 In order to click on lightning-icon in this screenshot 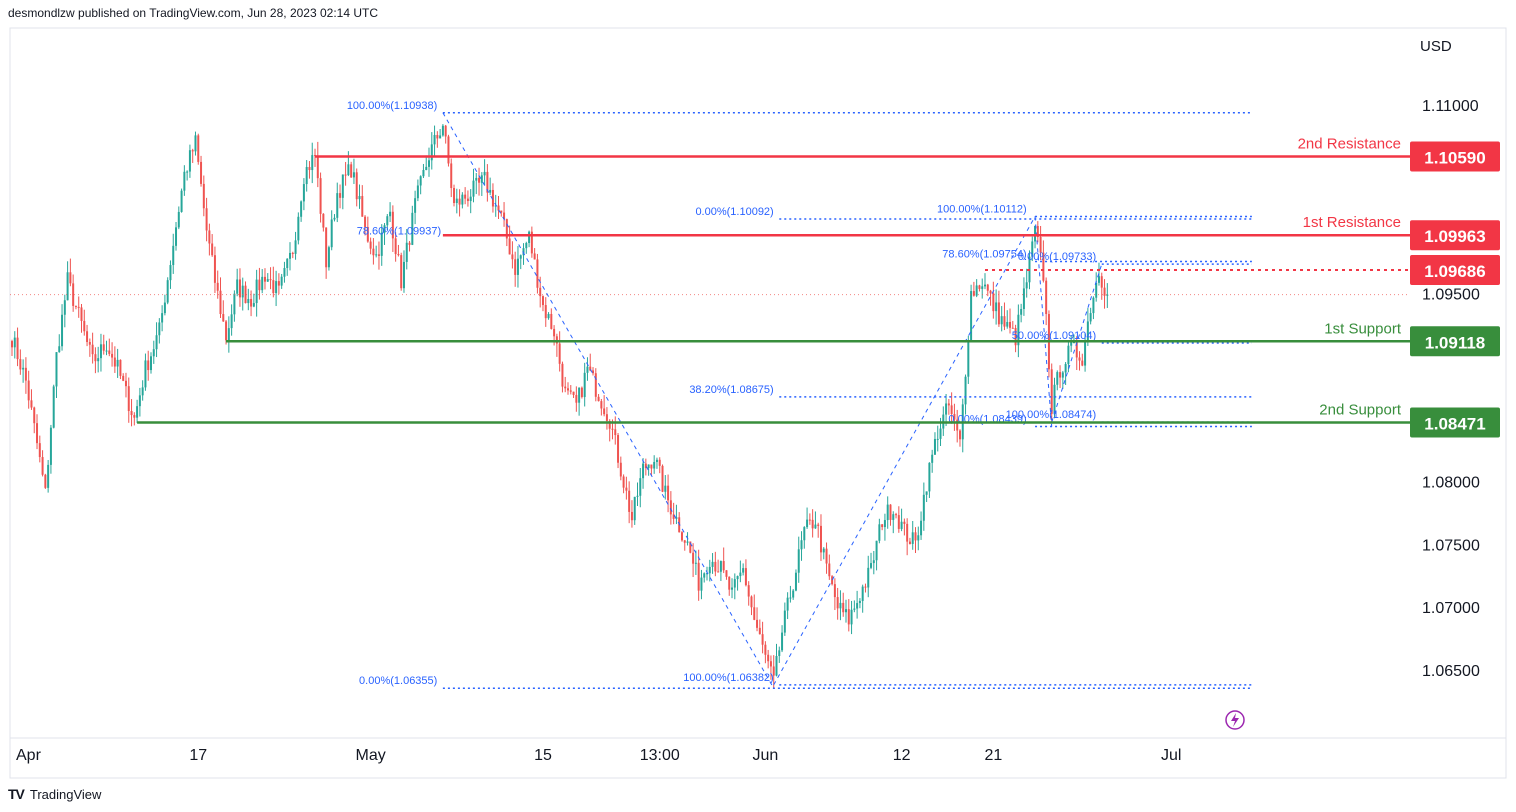, I will do `click(1235, 720)`.